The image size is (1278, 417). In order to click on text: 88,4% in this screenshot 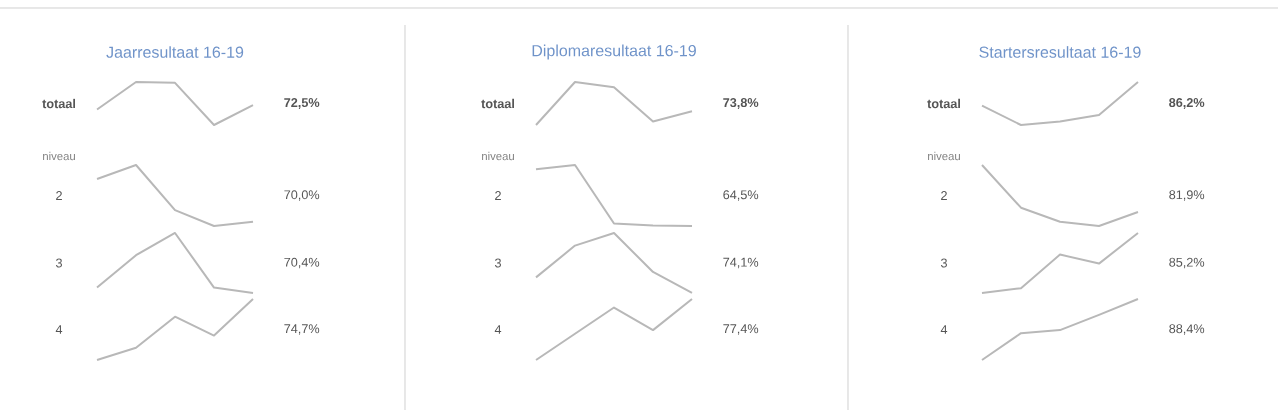, I will do `click(1187, 329)`.